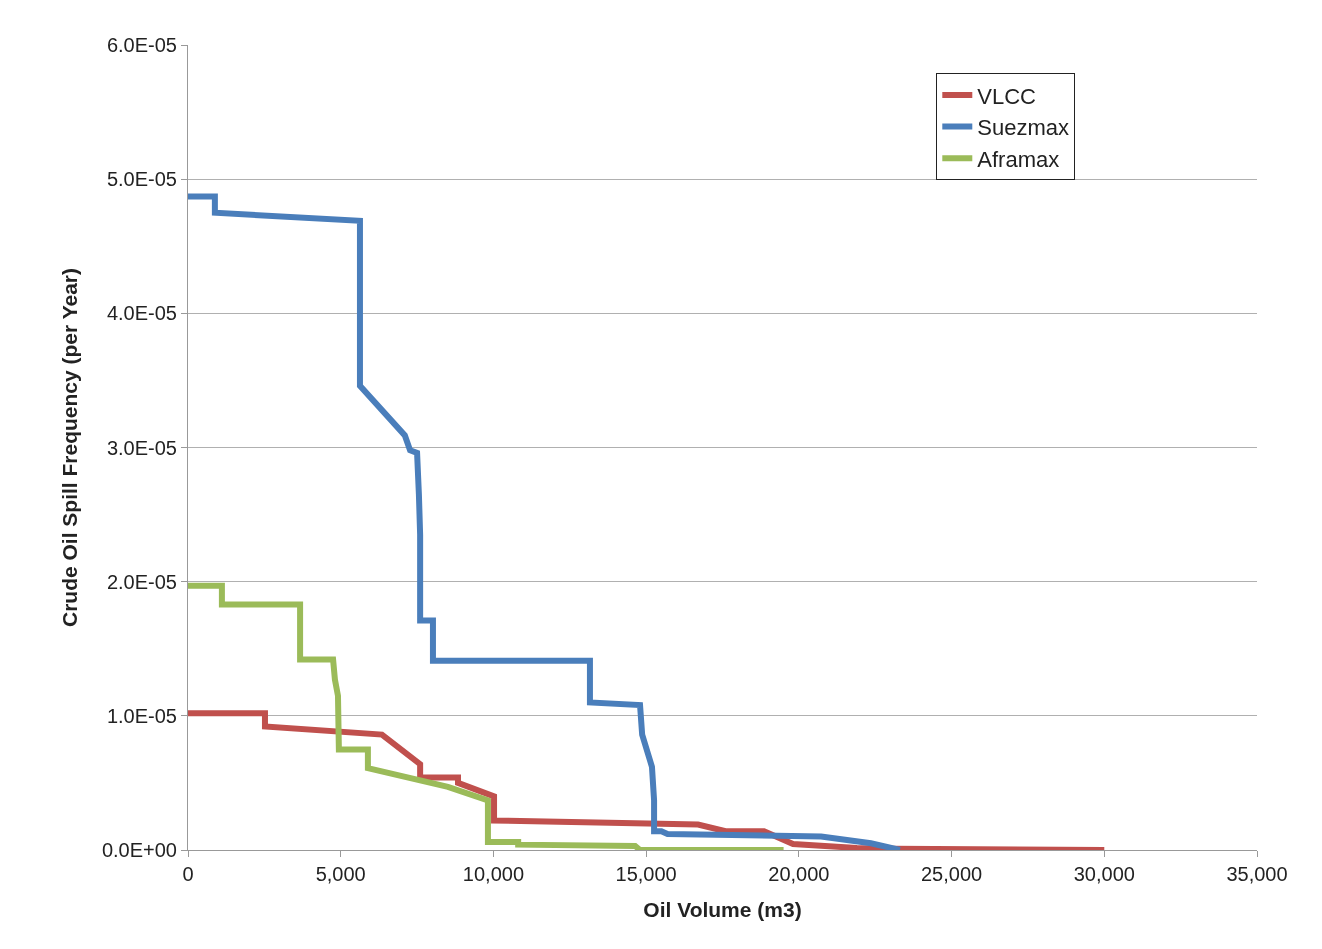 The width and height of the screenshot is (1322, 949). Describe the element at coordinates (188, 874) in the screenshot. I see `x-tick-label: 0` at that location.